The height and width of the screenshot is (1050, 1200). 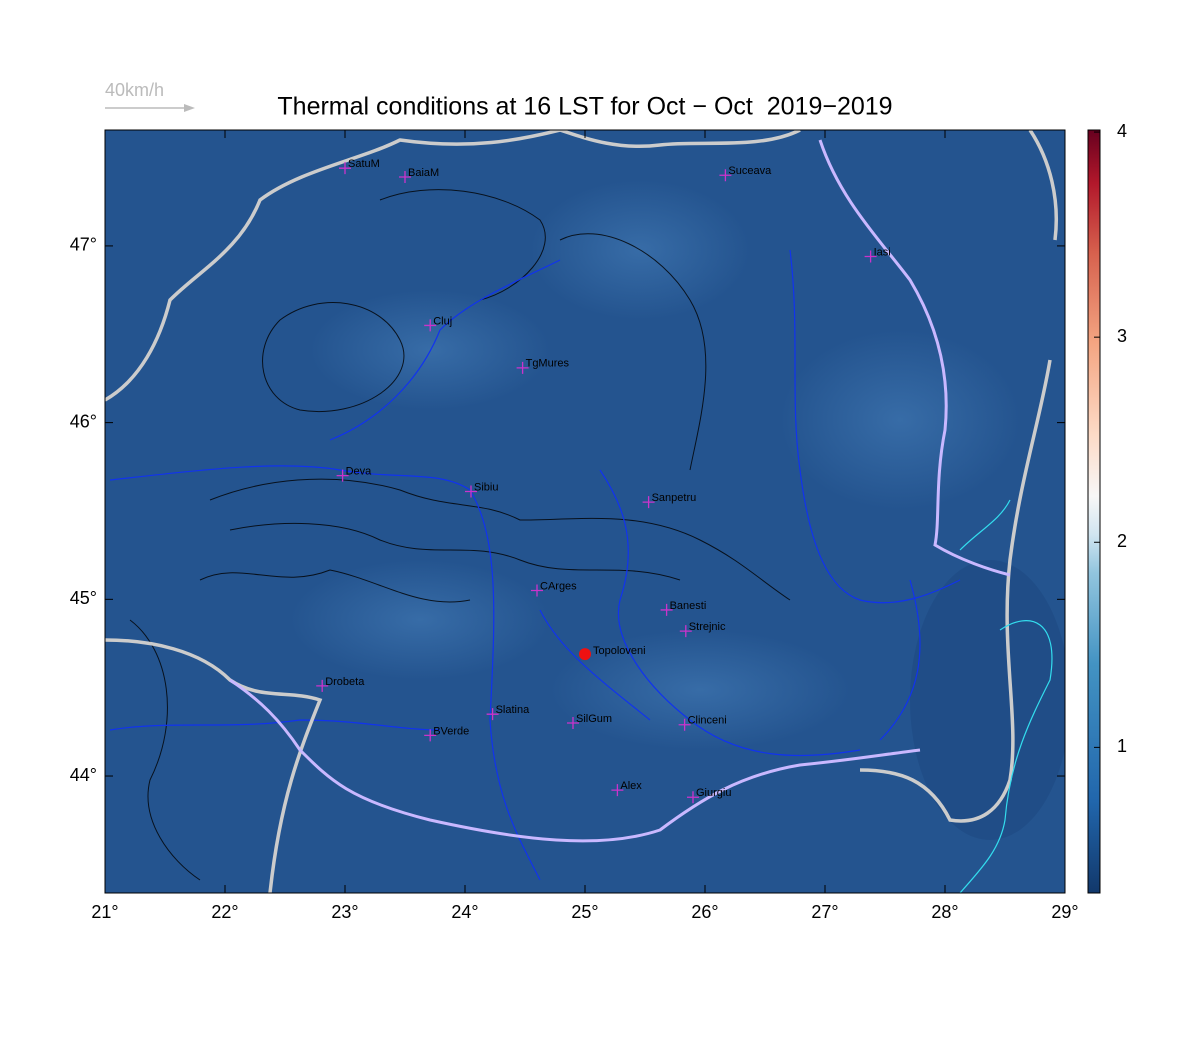 What do you see at coordinates (83, 421) in the screenshot?
I see `y-tick-label: 46°` at bounding box center [83, 421].